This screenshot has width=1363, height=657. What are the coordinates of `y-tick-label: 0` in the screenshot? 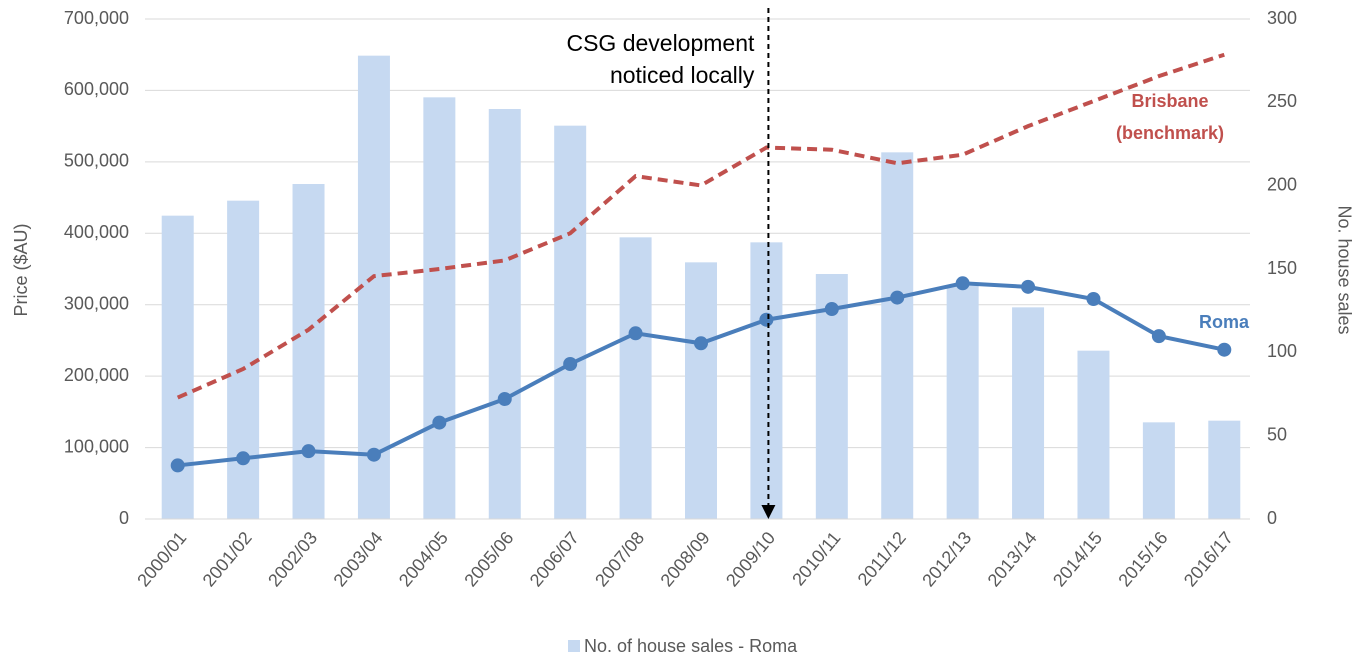 It's located at (124, 518).